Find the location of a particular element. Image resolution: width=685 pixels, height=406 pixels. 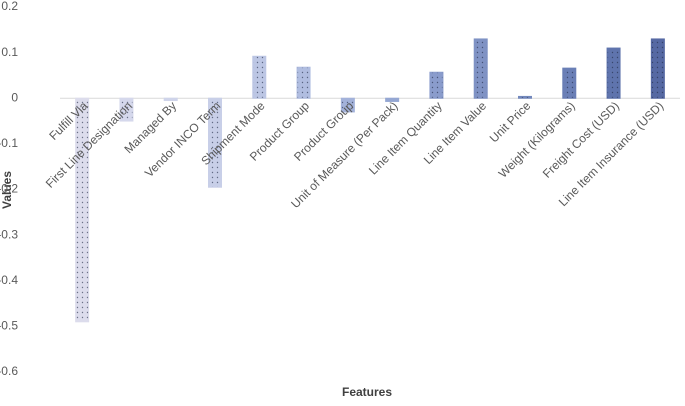

y-tick-label: -0.4 is located at coordinates (9, 280).